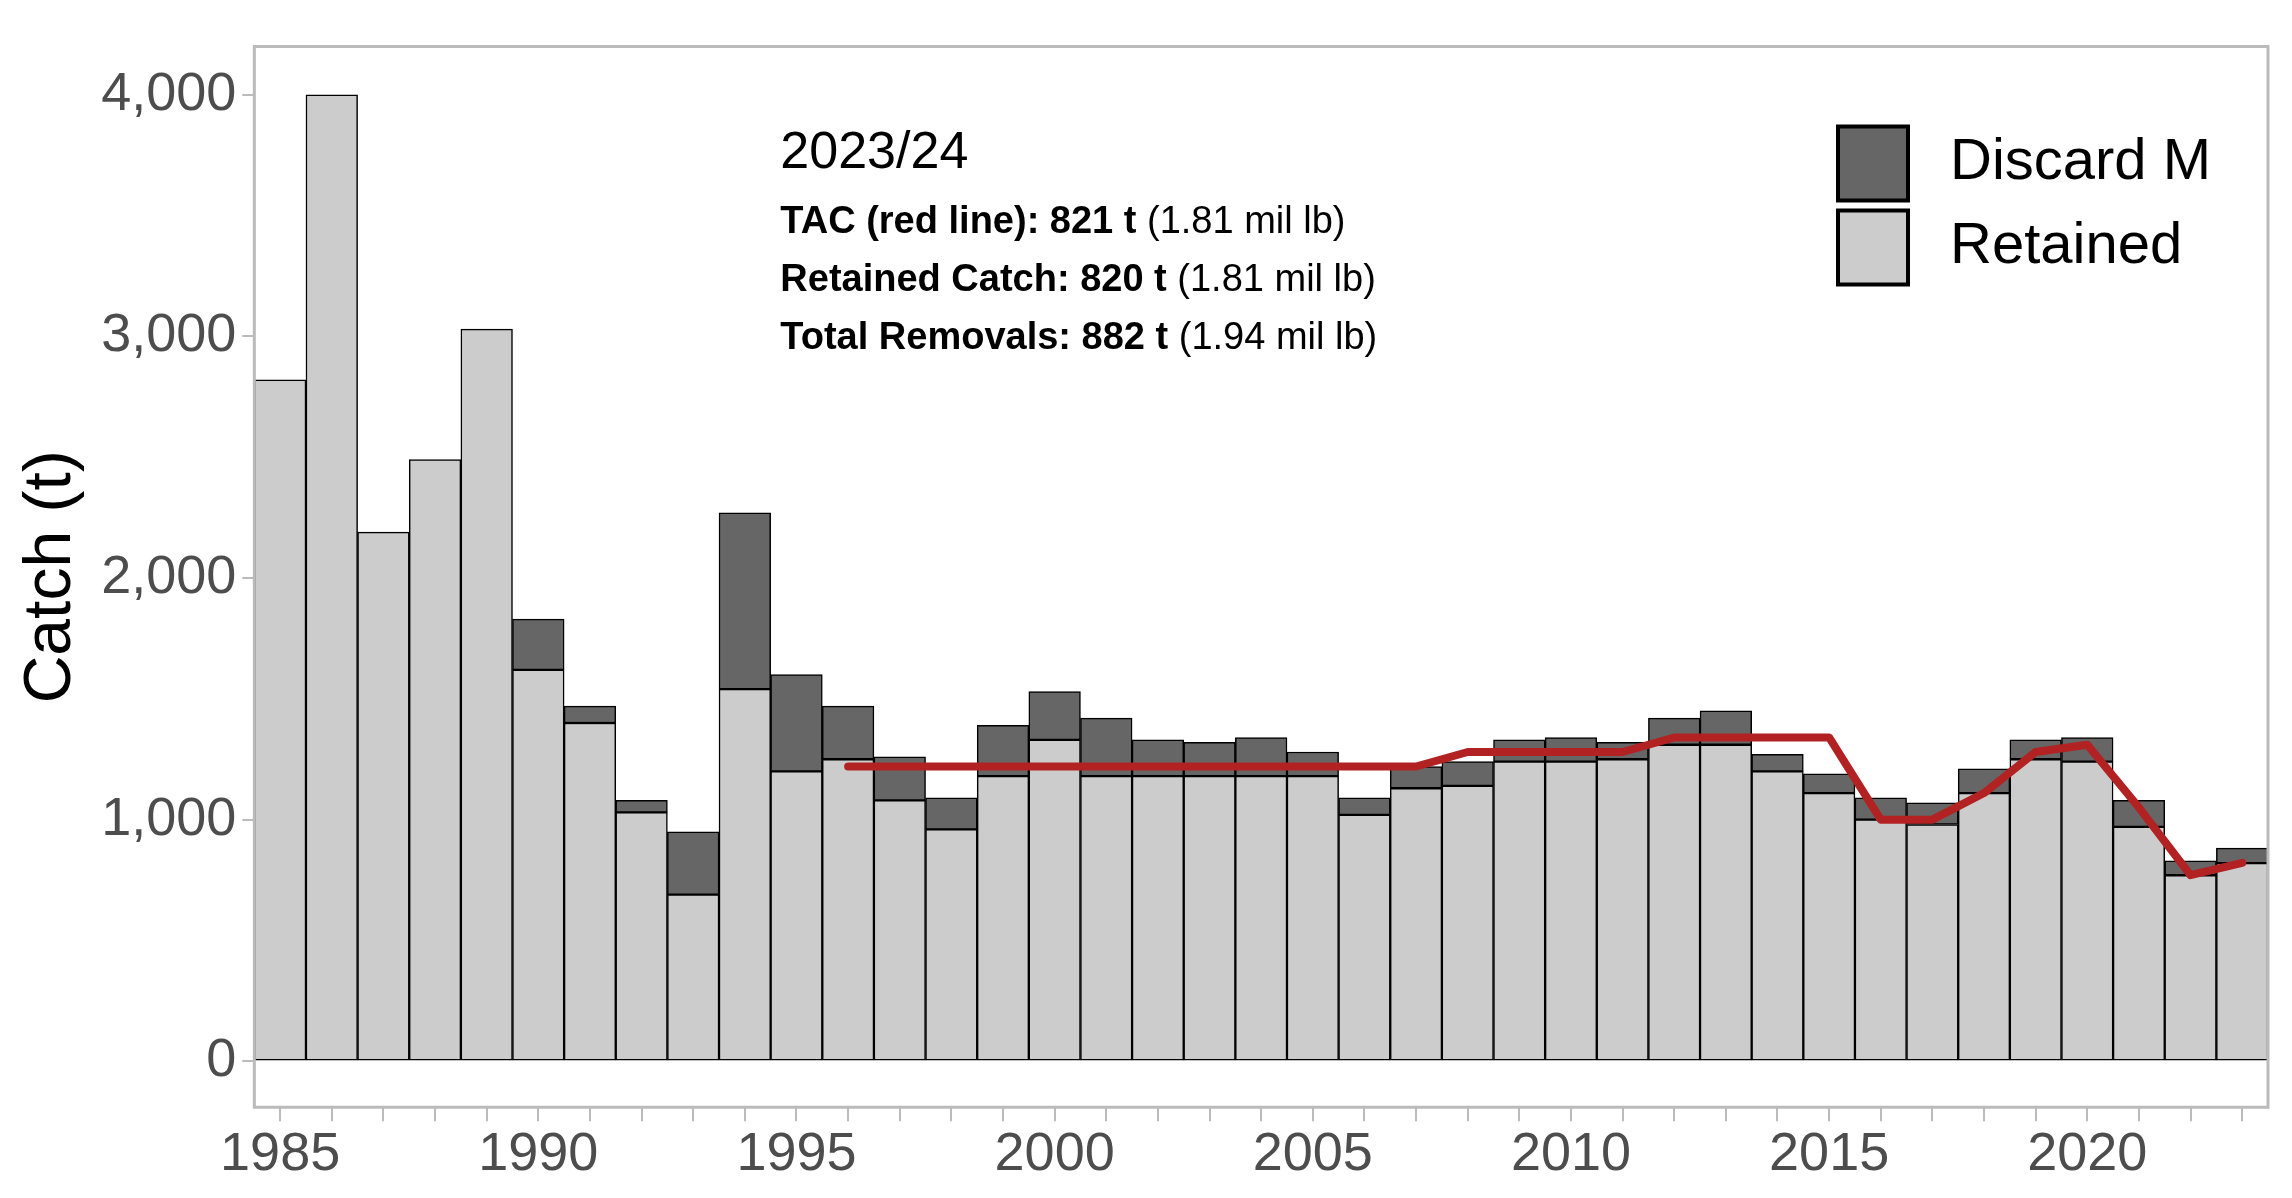  I want to click on x-tick-label: 1990, so click(538, 1151).